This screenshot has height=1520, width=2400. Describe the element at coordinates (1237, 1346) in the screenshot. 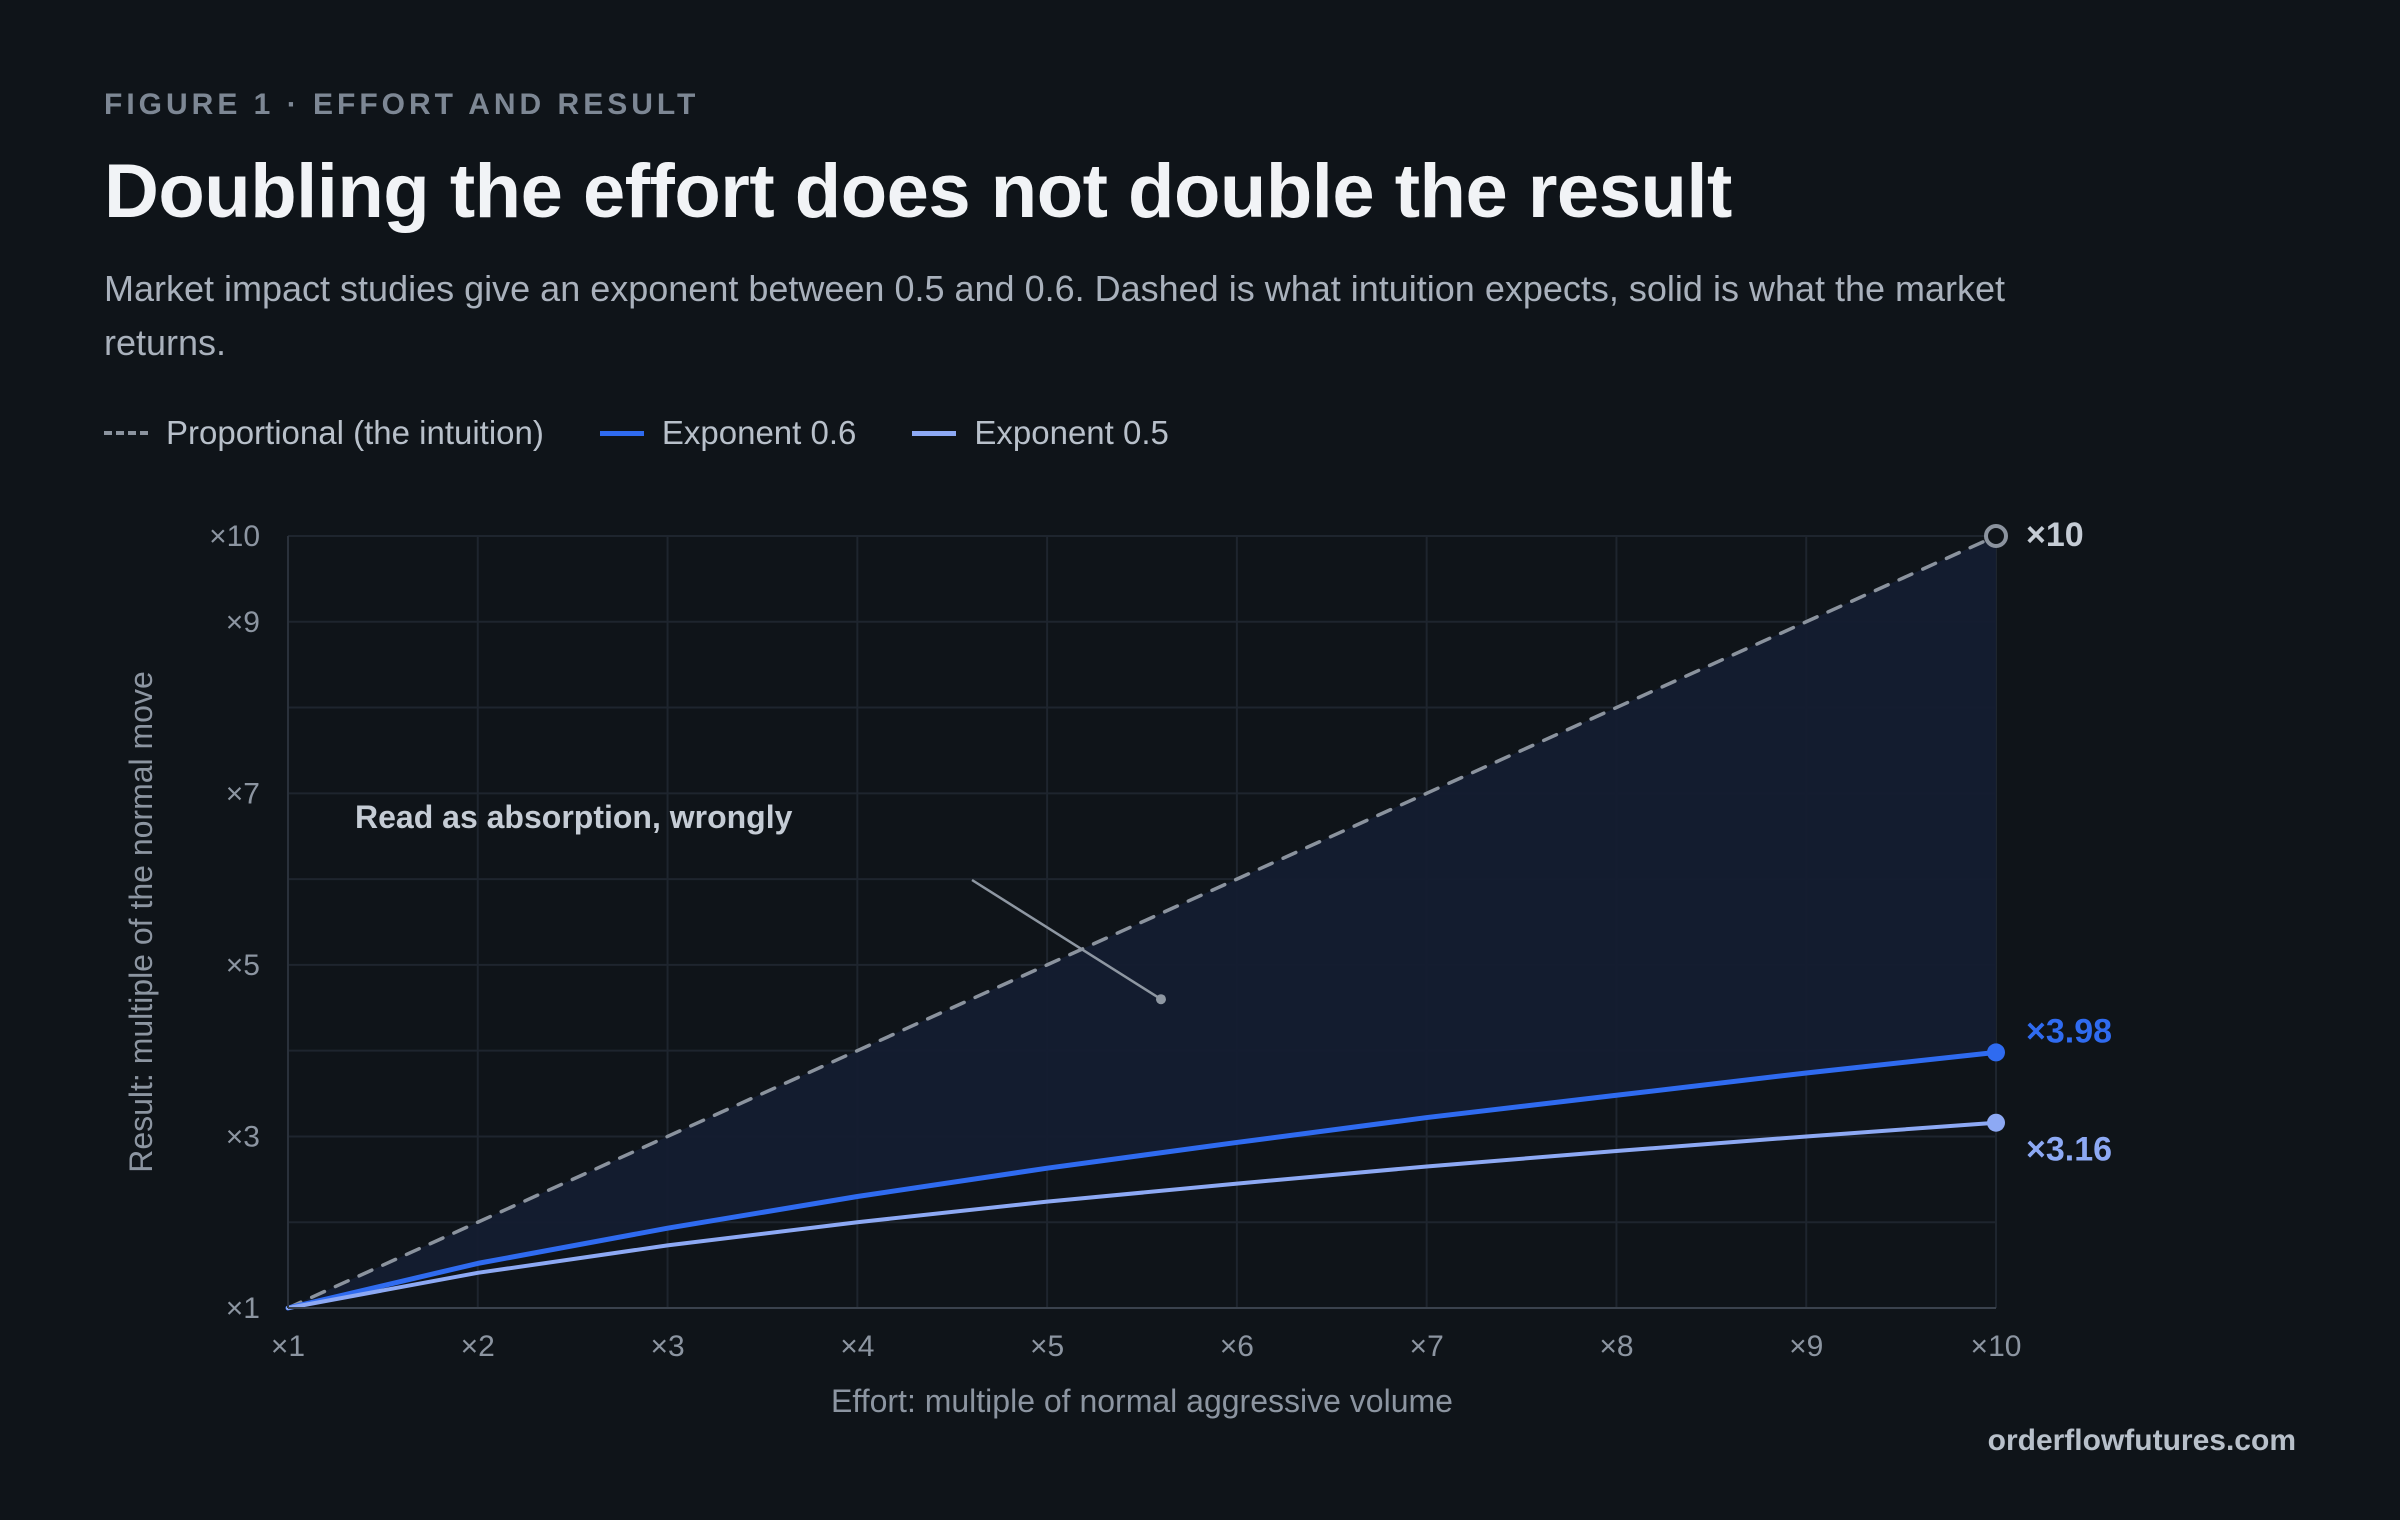

I see `x-tick-label: ×6` at that location.